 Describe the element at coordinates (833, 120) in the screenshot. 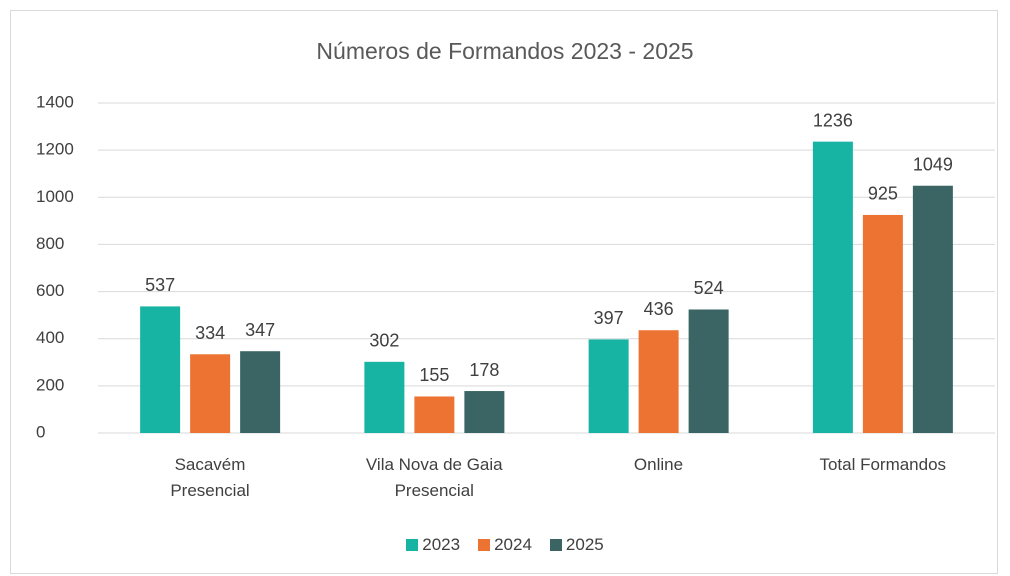

I see `data-label: 1236` at that location.